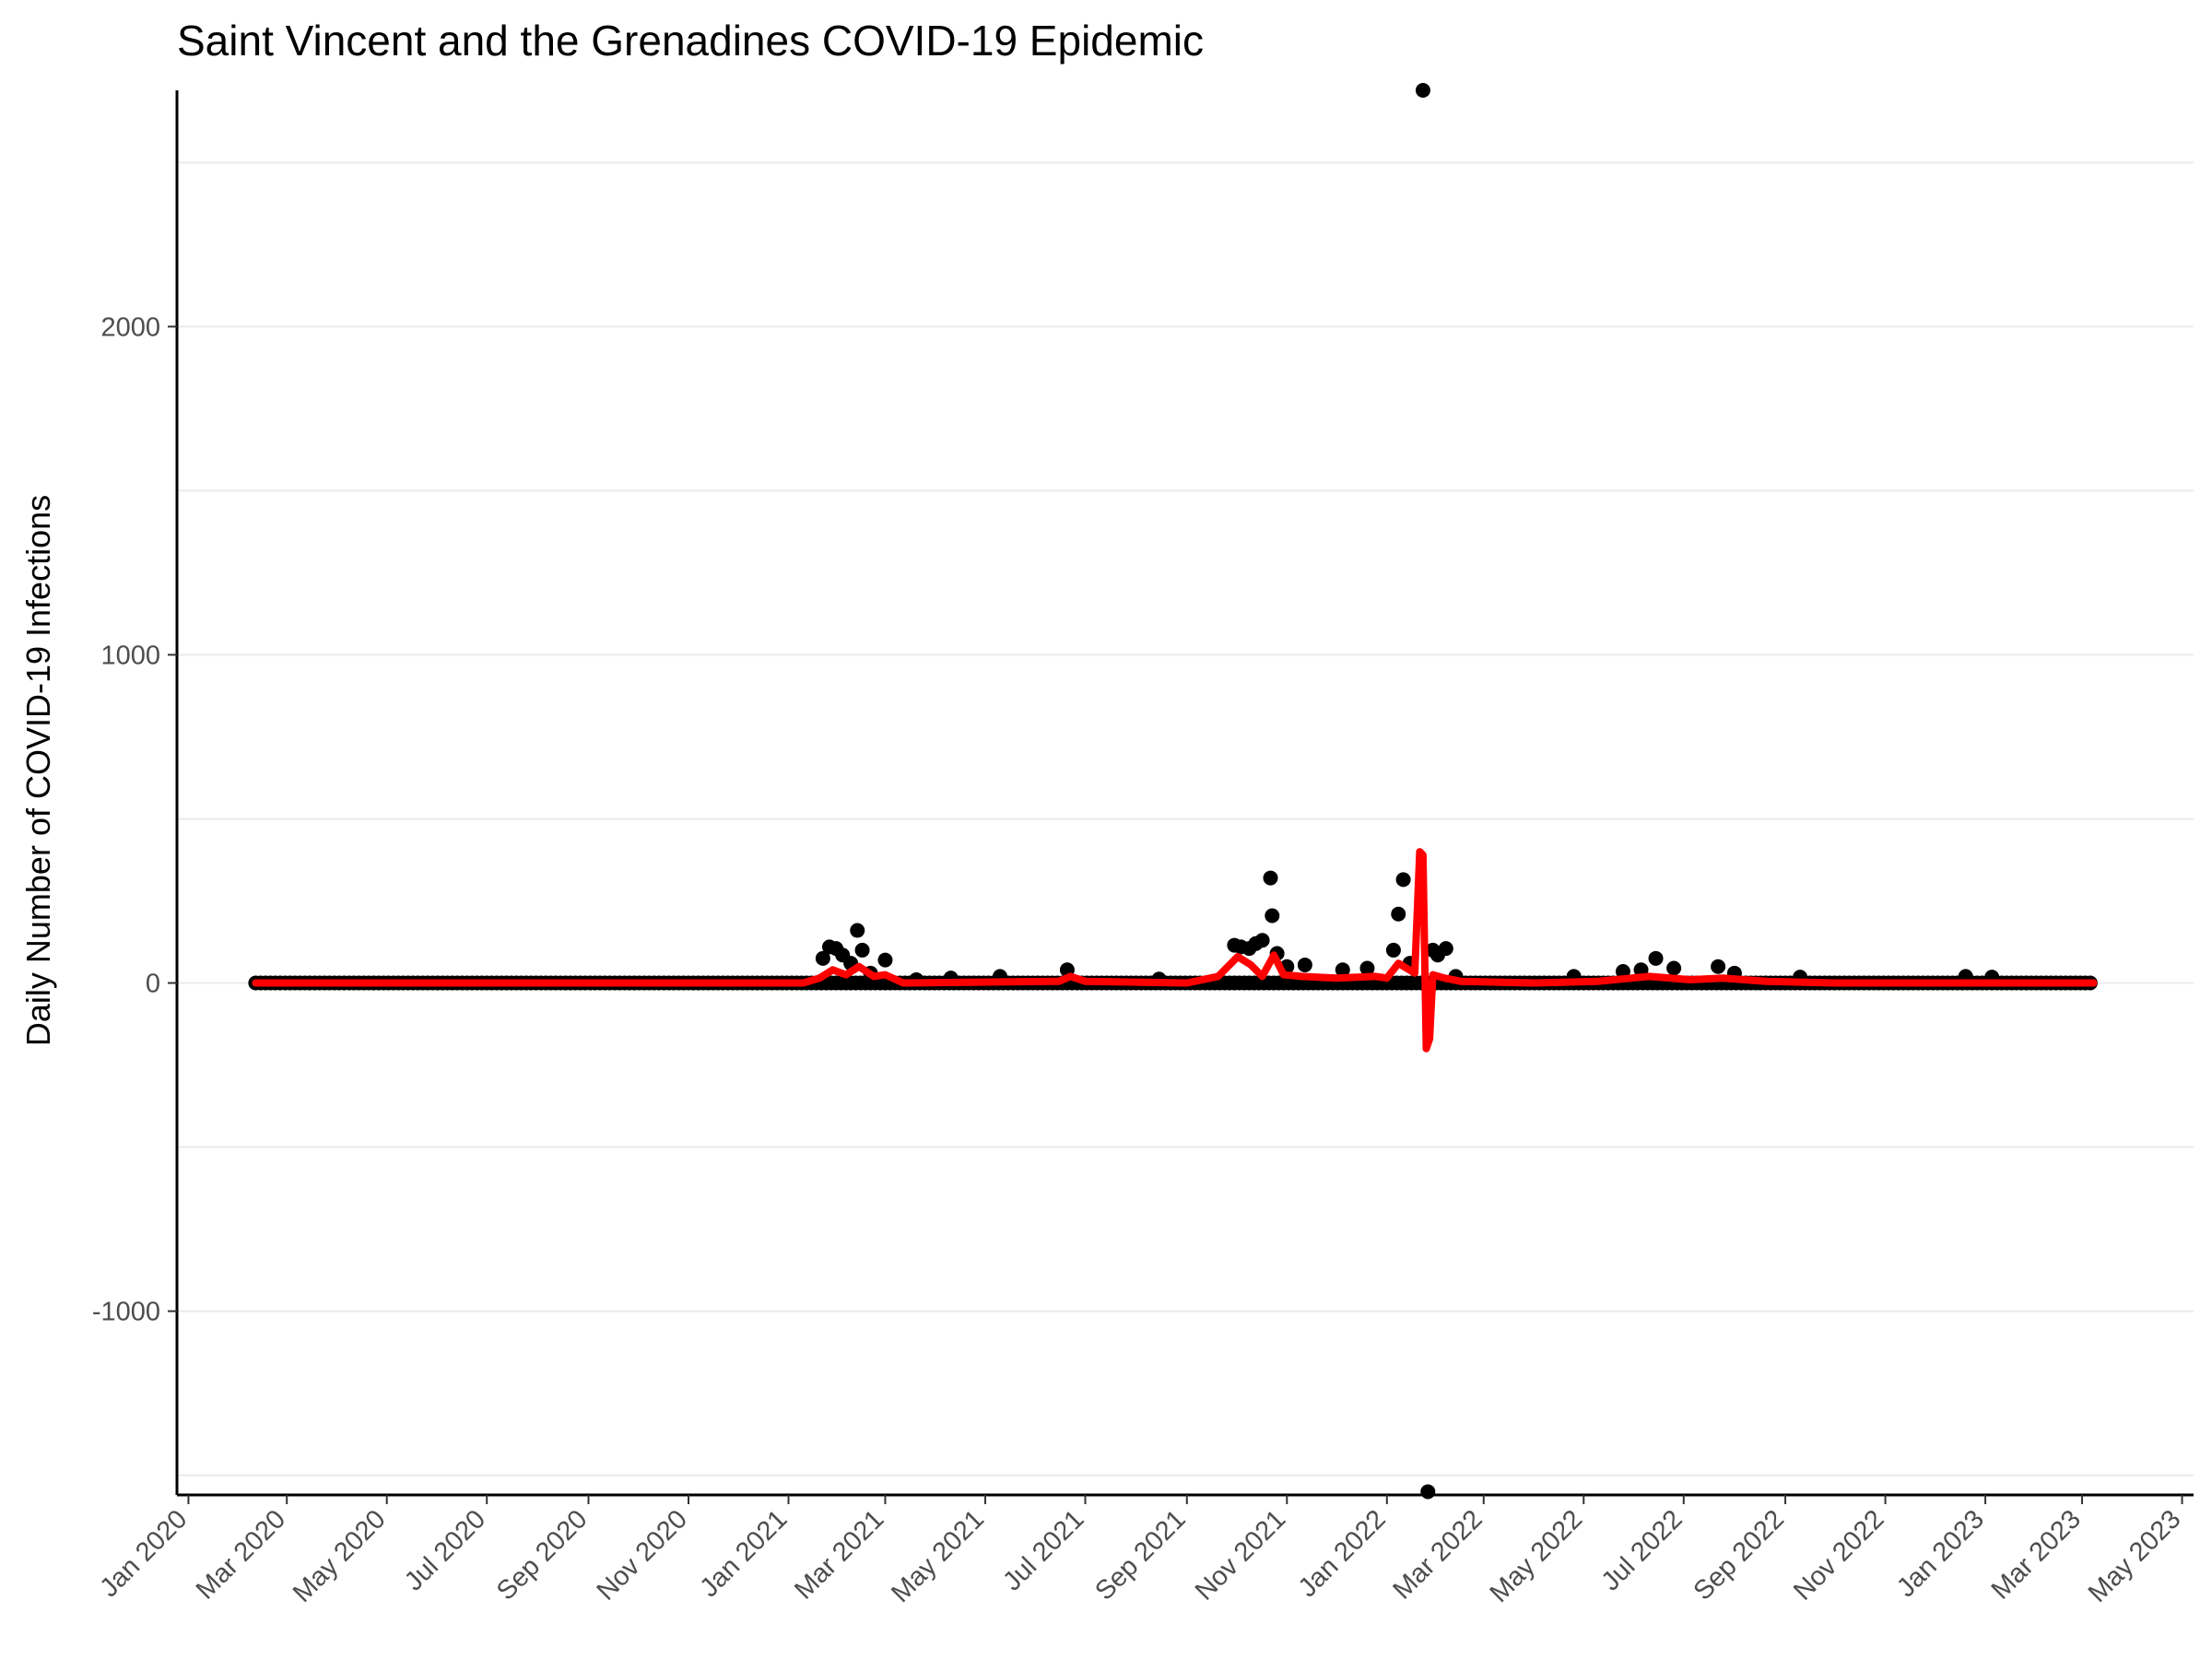 The height and width of the screenshot is (1659, 2212). What do you see at coordinates (938, 1556) in the screenshot?
I see `x-tick-label: May 2021` at bounding box center [938, 1556].